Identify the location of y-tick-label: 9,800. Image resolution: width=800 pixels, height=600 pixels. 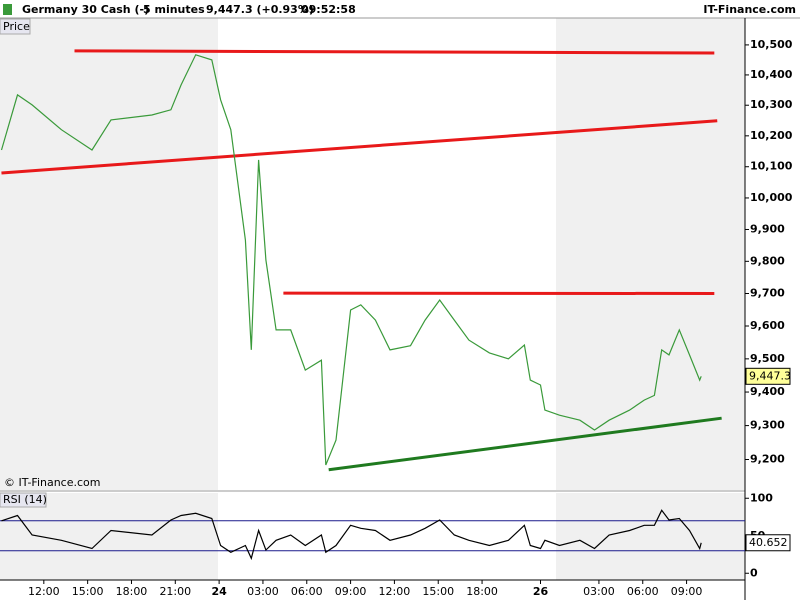
(767, 260).